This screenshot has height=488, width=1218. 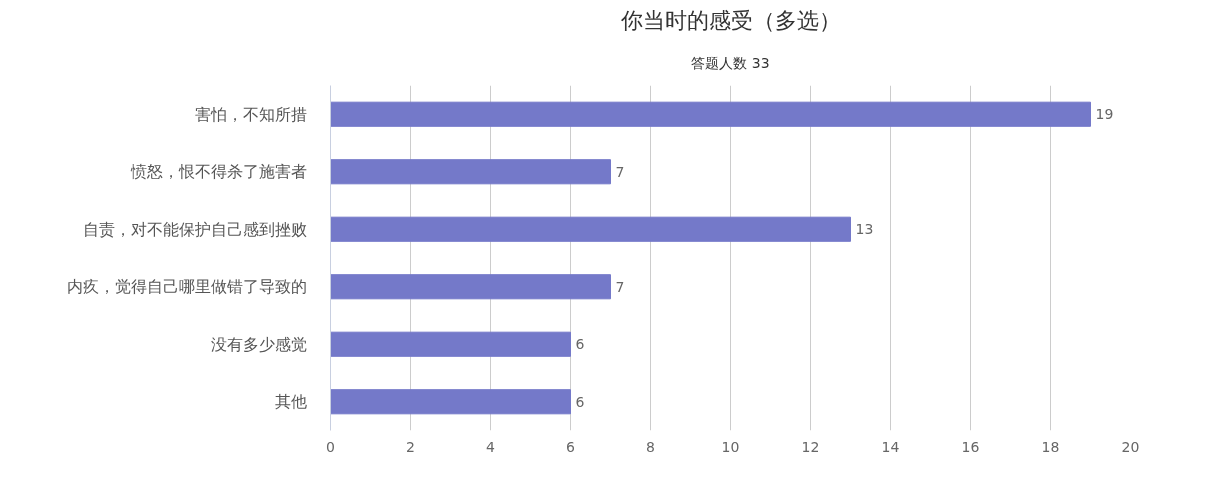 What do you see at coordinates (730, 62) in the screenshot?
I see `chart-subtitle: 答题人数 33` at bounding box center [730, 62].